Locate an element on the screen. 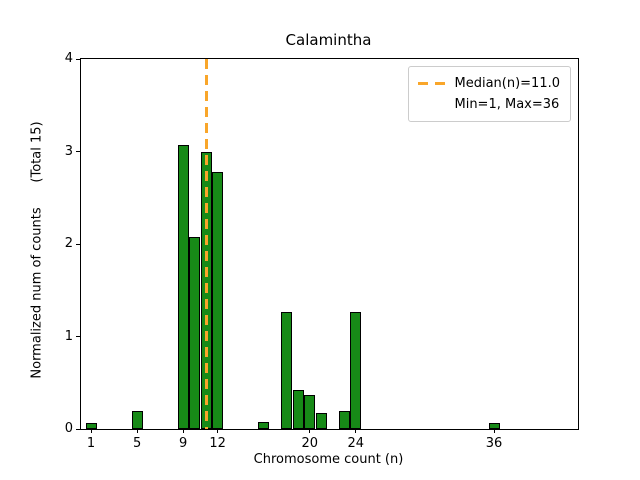  bar-n18 is located at coordinates (287, 370).